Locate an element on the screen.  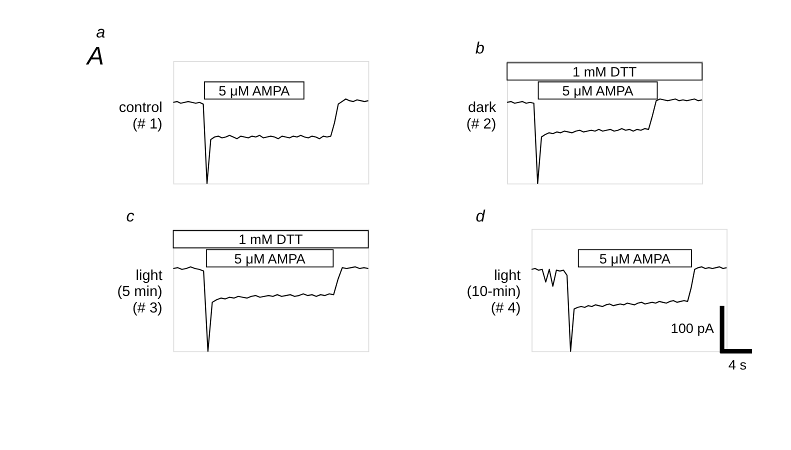
y-axis-title: light (5 min) (# 3) is located at coordinates (139, 292).